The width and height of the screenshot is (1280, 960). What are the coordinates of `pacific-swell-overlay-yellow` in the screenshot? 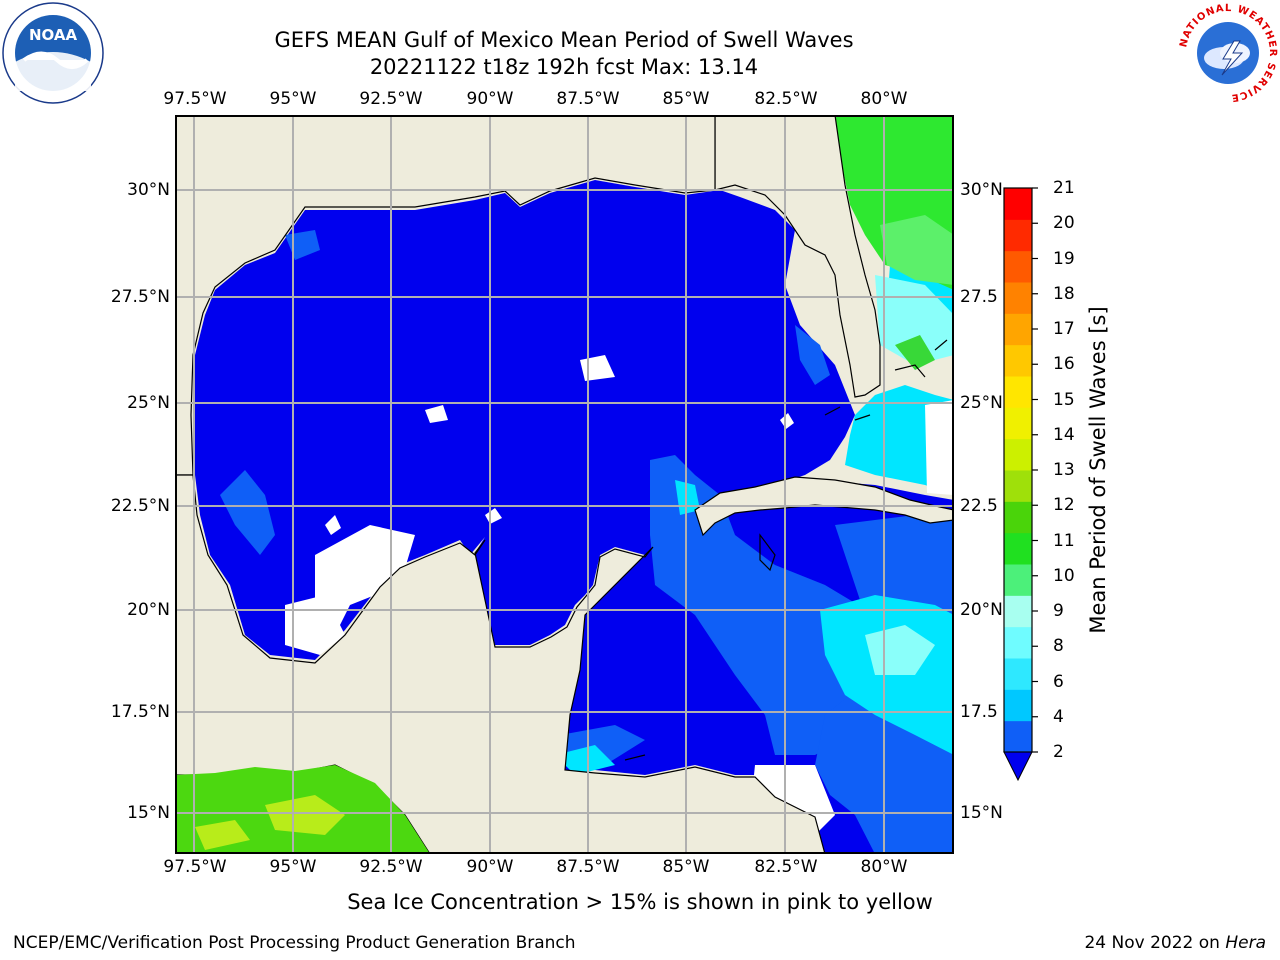 It's located at (270, 822).